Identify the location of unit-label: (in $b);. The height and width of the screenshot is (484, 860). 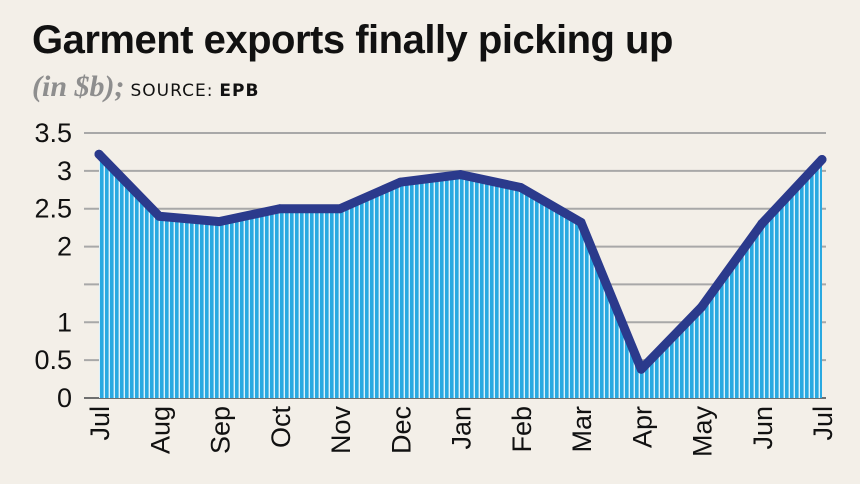
(78, 86).